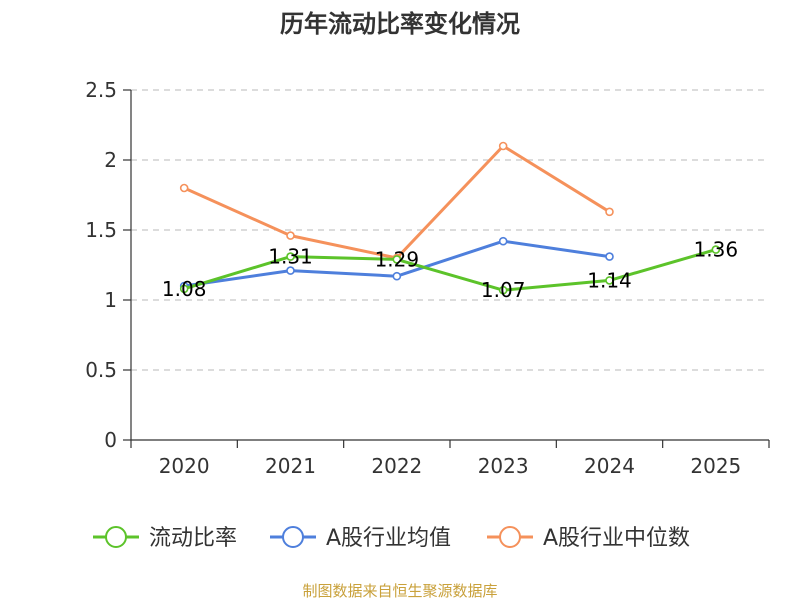 This screenshot has height=600, width=800. I want to click on data-labels: 1.08 1.31 1.29 1.07 1.14 1.36, so click(450, 270).